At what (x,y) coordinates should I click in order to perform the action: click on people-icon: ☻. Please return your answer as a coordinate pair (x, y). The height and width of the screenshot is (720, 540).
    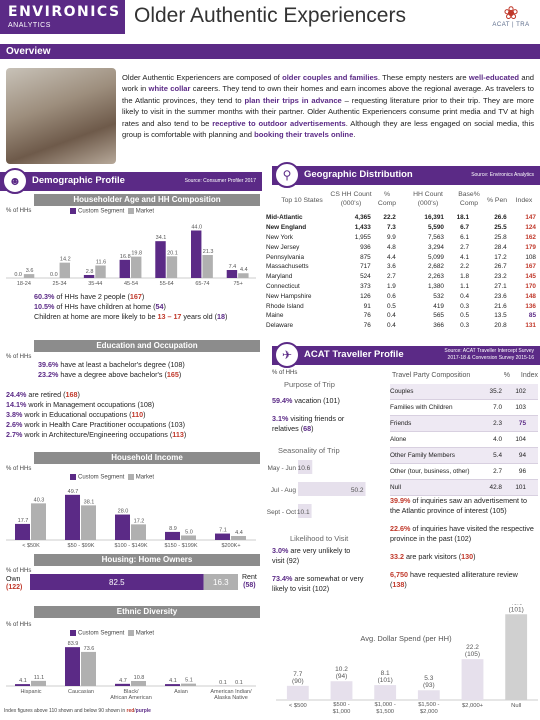
    Looking at the image, I should click on (15, 181).